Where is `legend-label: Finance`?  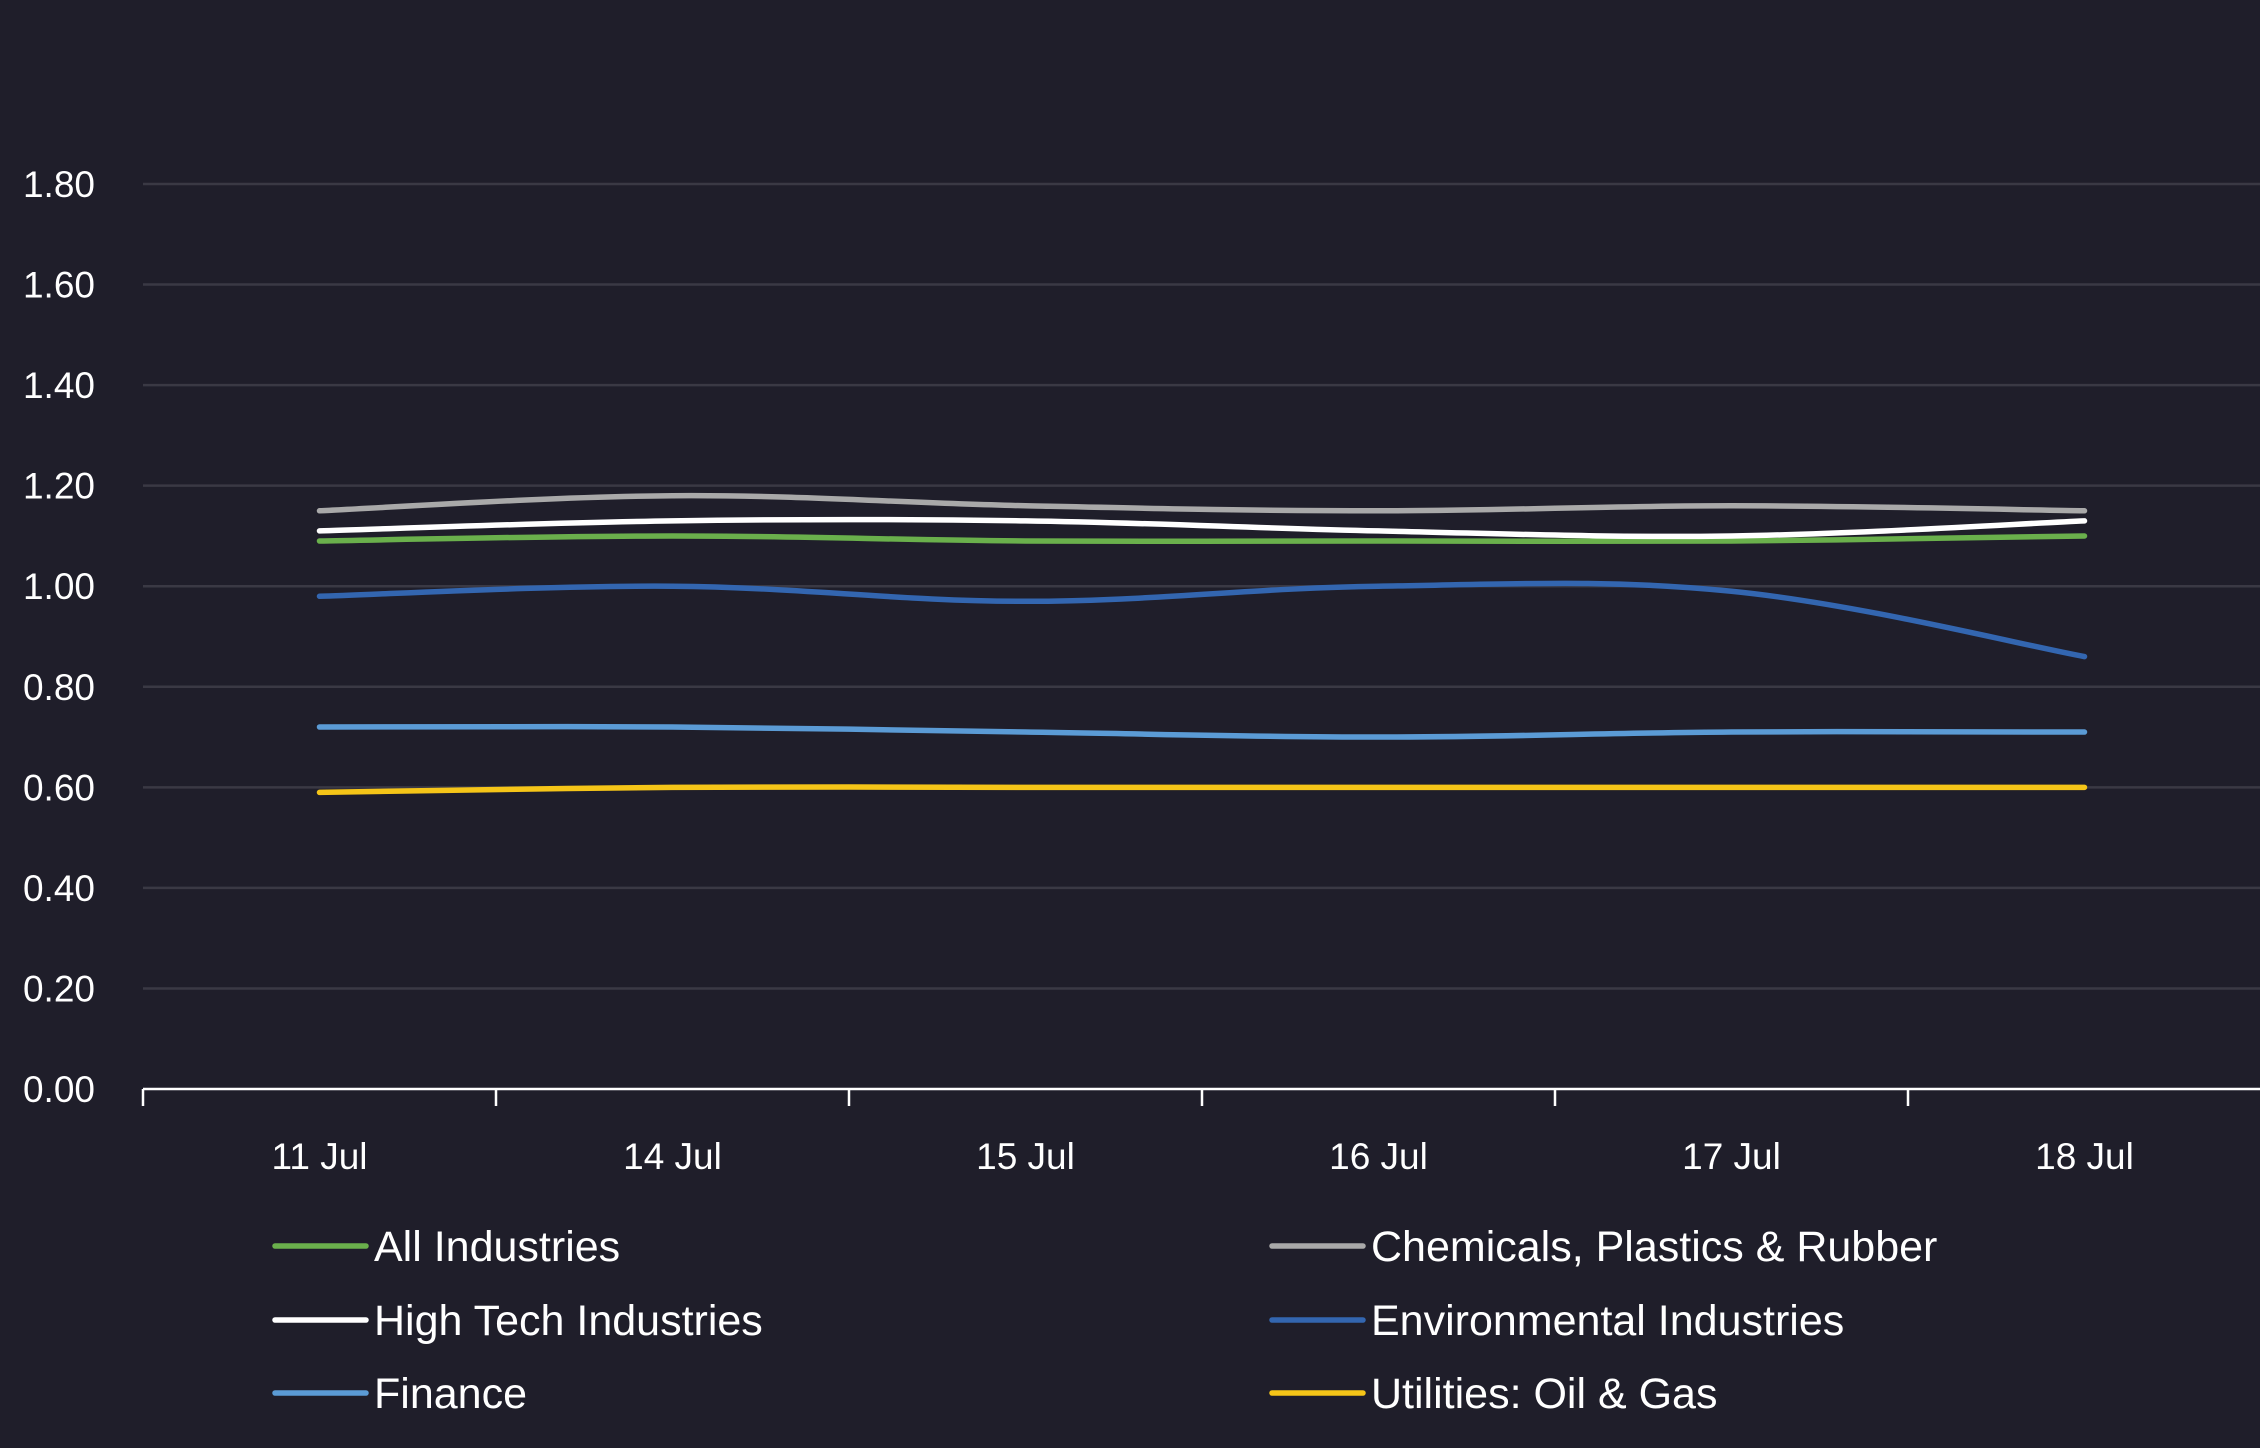
legend-label: Finance is located at coordinates (450, 1394).